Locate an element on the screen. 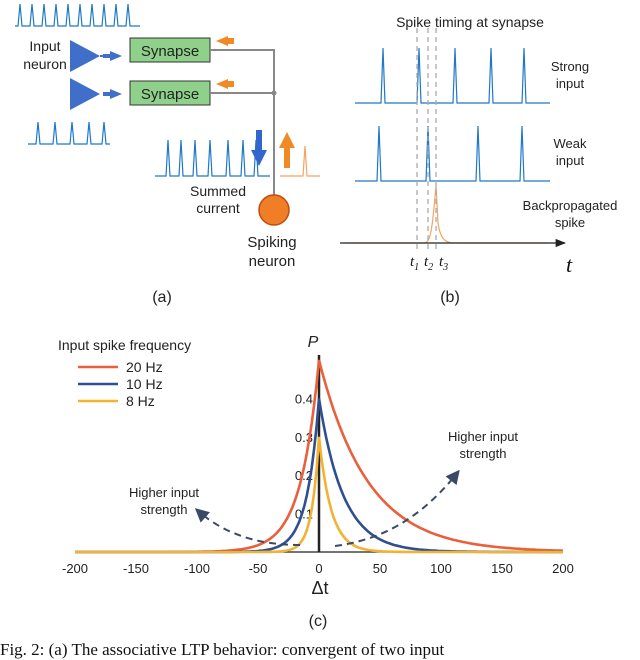 Image resolution: width=640 pixels, height=660 pixels. x-ticks: -200 -150 -100 -50 0 50 100 150 200 is located at coordinates (318, 568).